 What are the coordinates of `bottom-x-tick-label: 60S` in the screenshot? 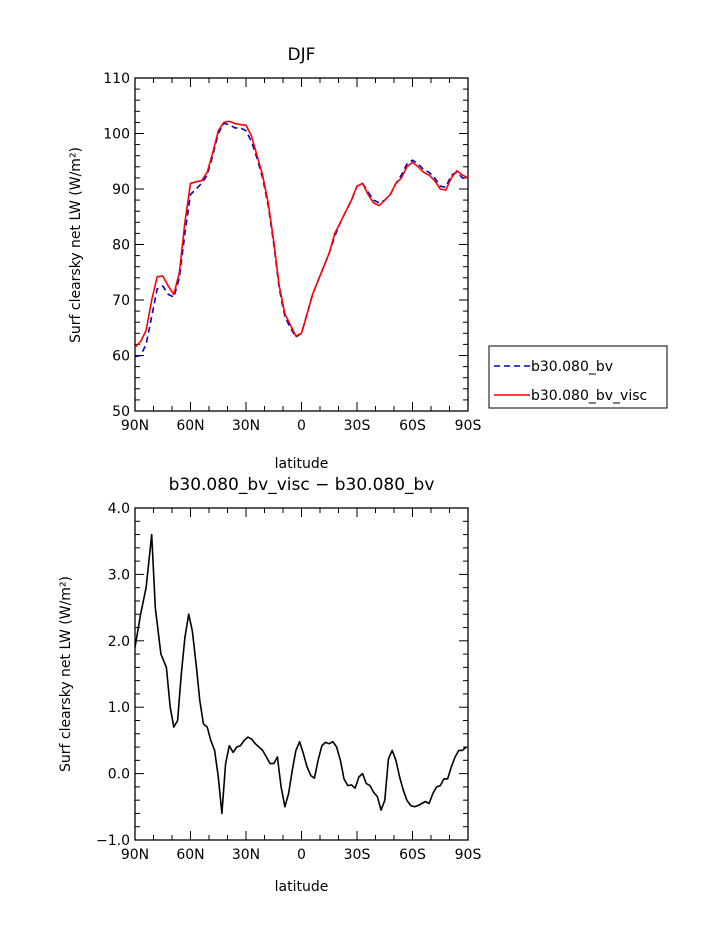 It's located at (412, 855).